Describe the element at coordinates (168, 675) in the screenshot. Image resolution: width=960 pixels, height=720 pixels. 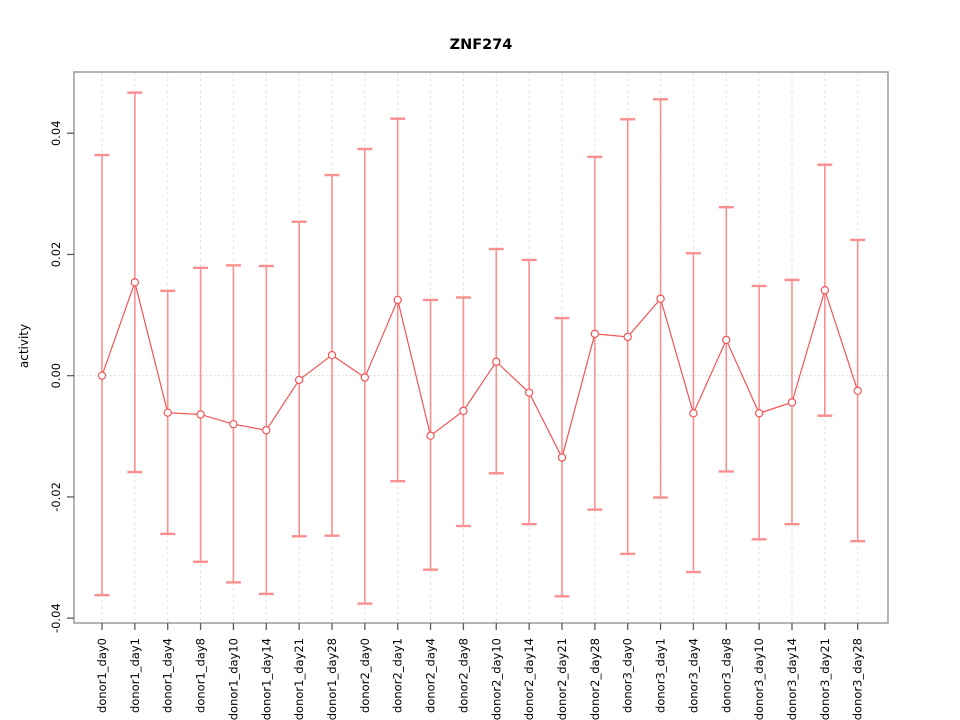
I see `svg-text: donor1_day4` at that location.